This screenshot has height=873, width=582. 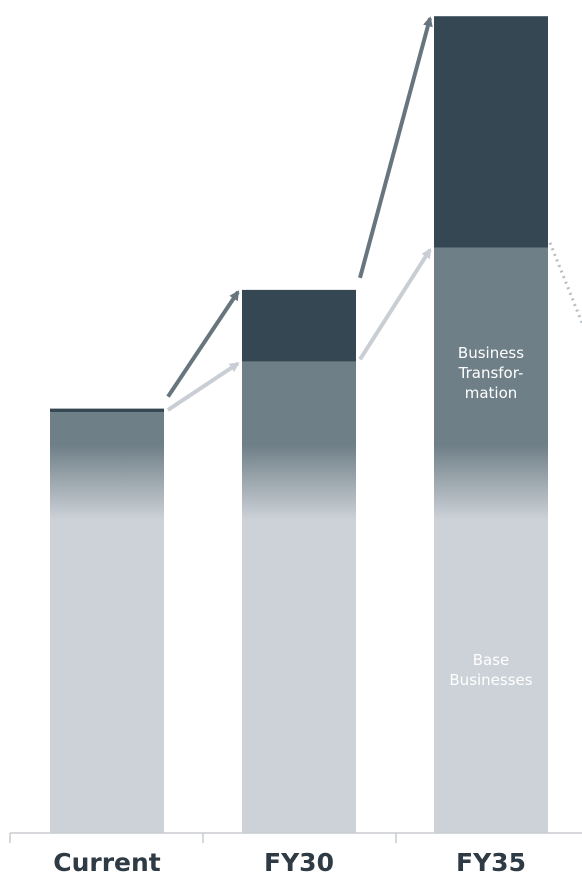 I want to click on segment-label-transformation-line-2: Transfor-, so click(x=491, y=373).